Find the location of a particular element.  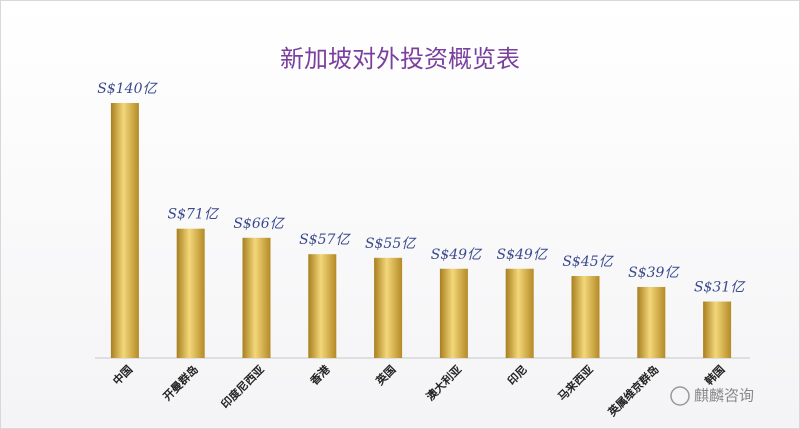

value-label: S$66亿 is located at coordinates (259, 224).